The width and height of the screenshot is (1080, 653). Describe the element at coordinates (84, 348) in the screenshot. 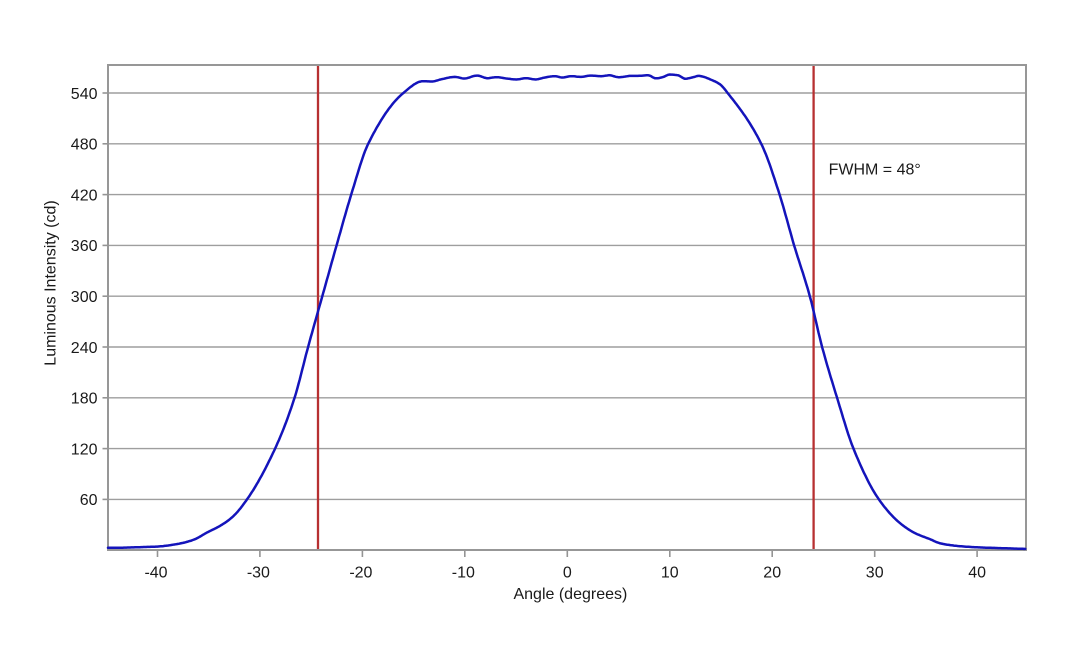

I see `svg-text: 240` at that location.